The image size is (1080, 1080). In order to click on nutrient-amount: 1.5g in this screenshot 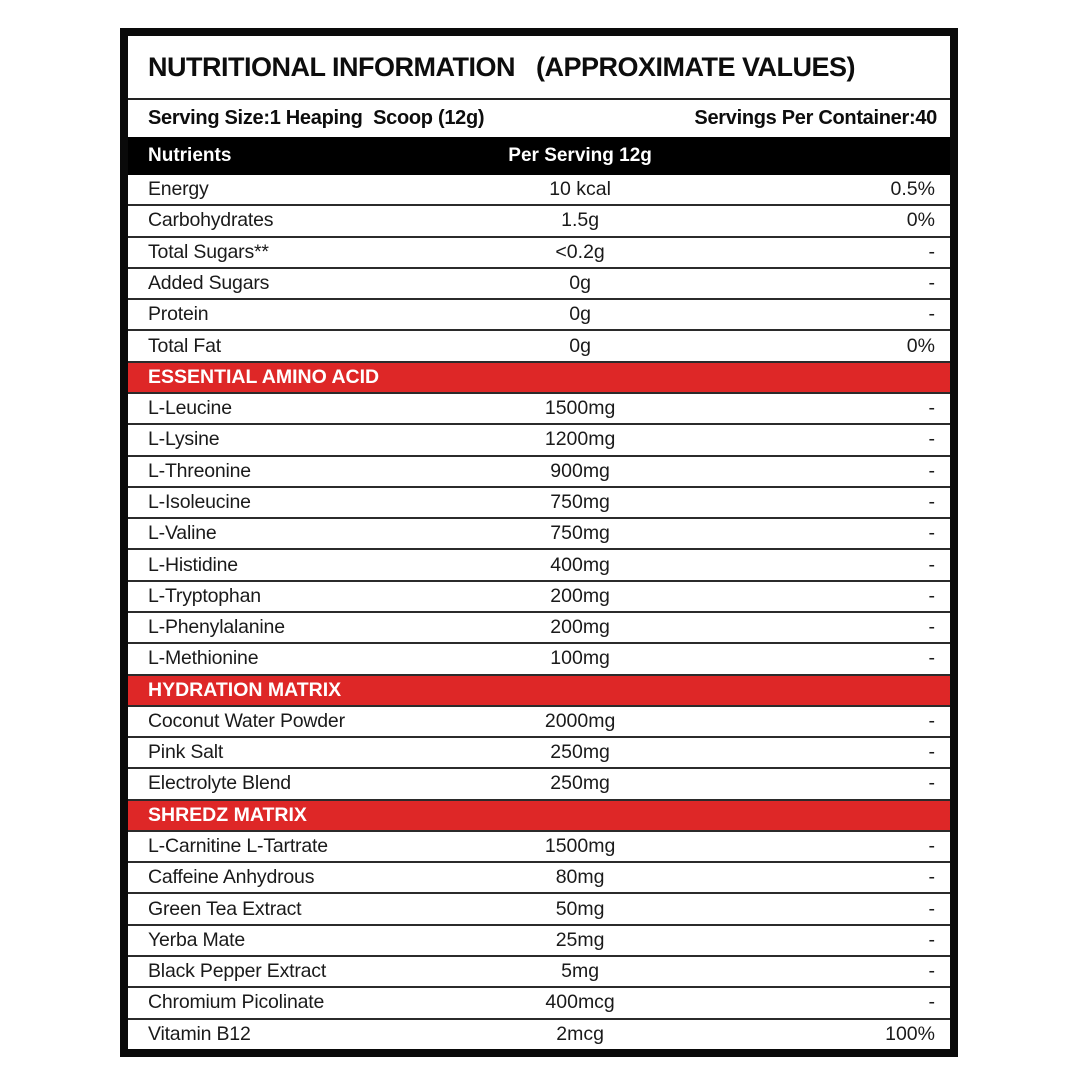, I will do `click(580, 220)`.